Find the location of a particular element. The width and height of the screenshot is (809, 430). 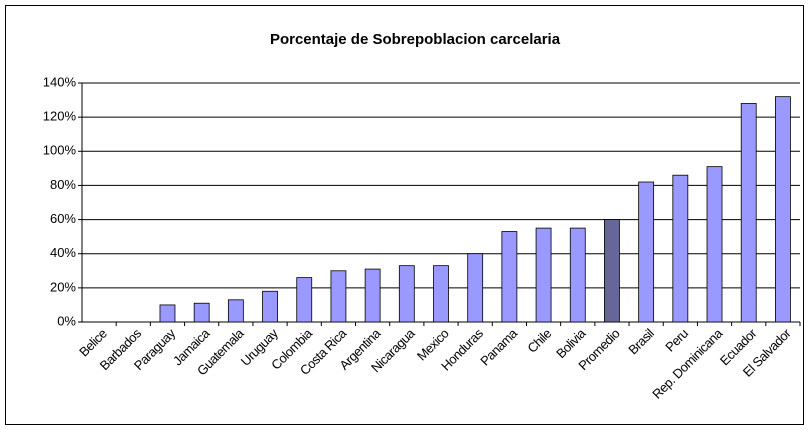

y-tick-label: 80% is located at coordinates (63, 184).